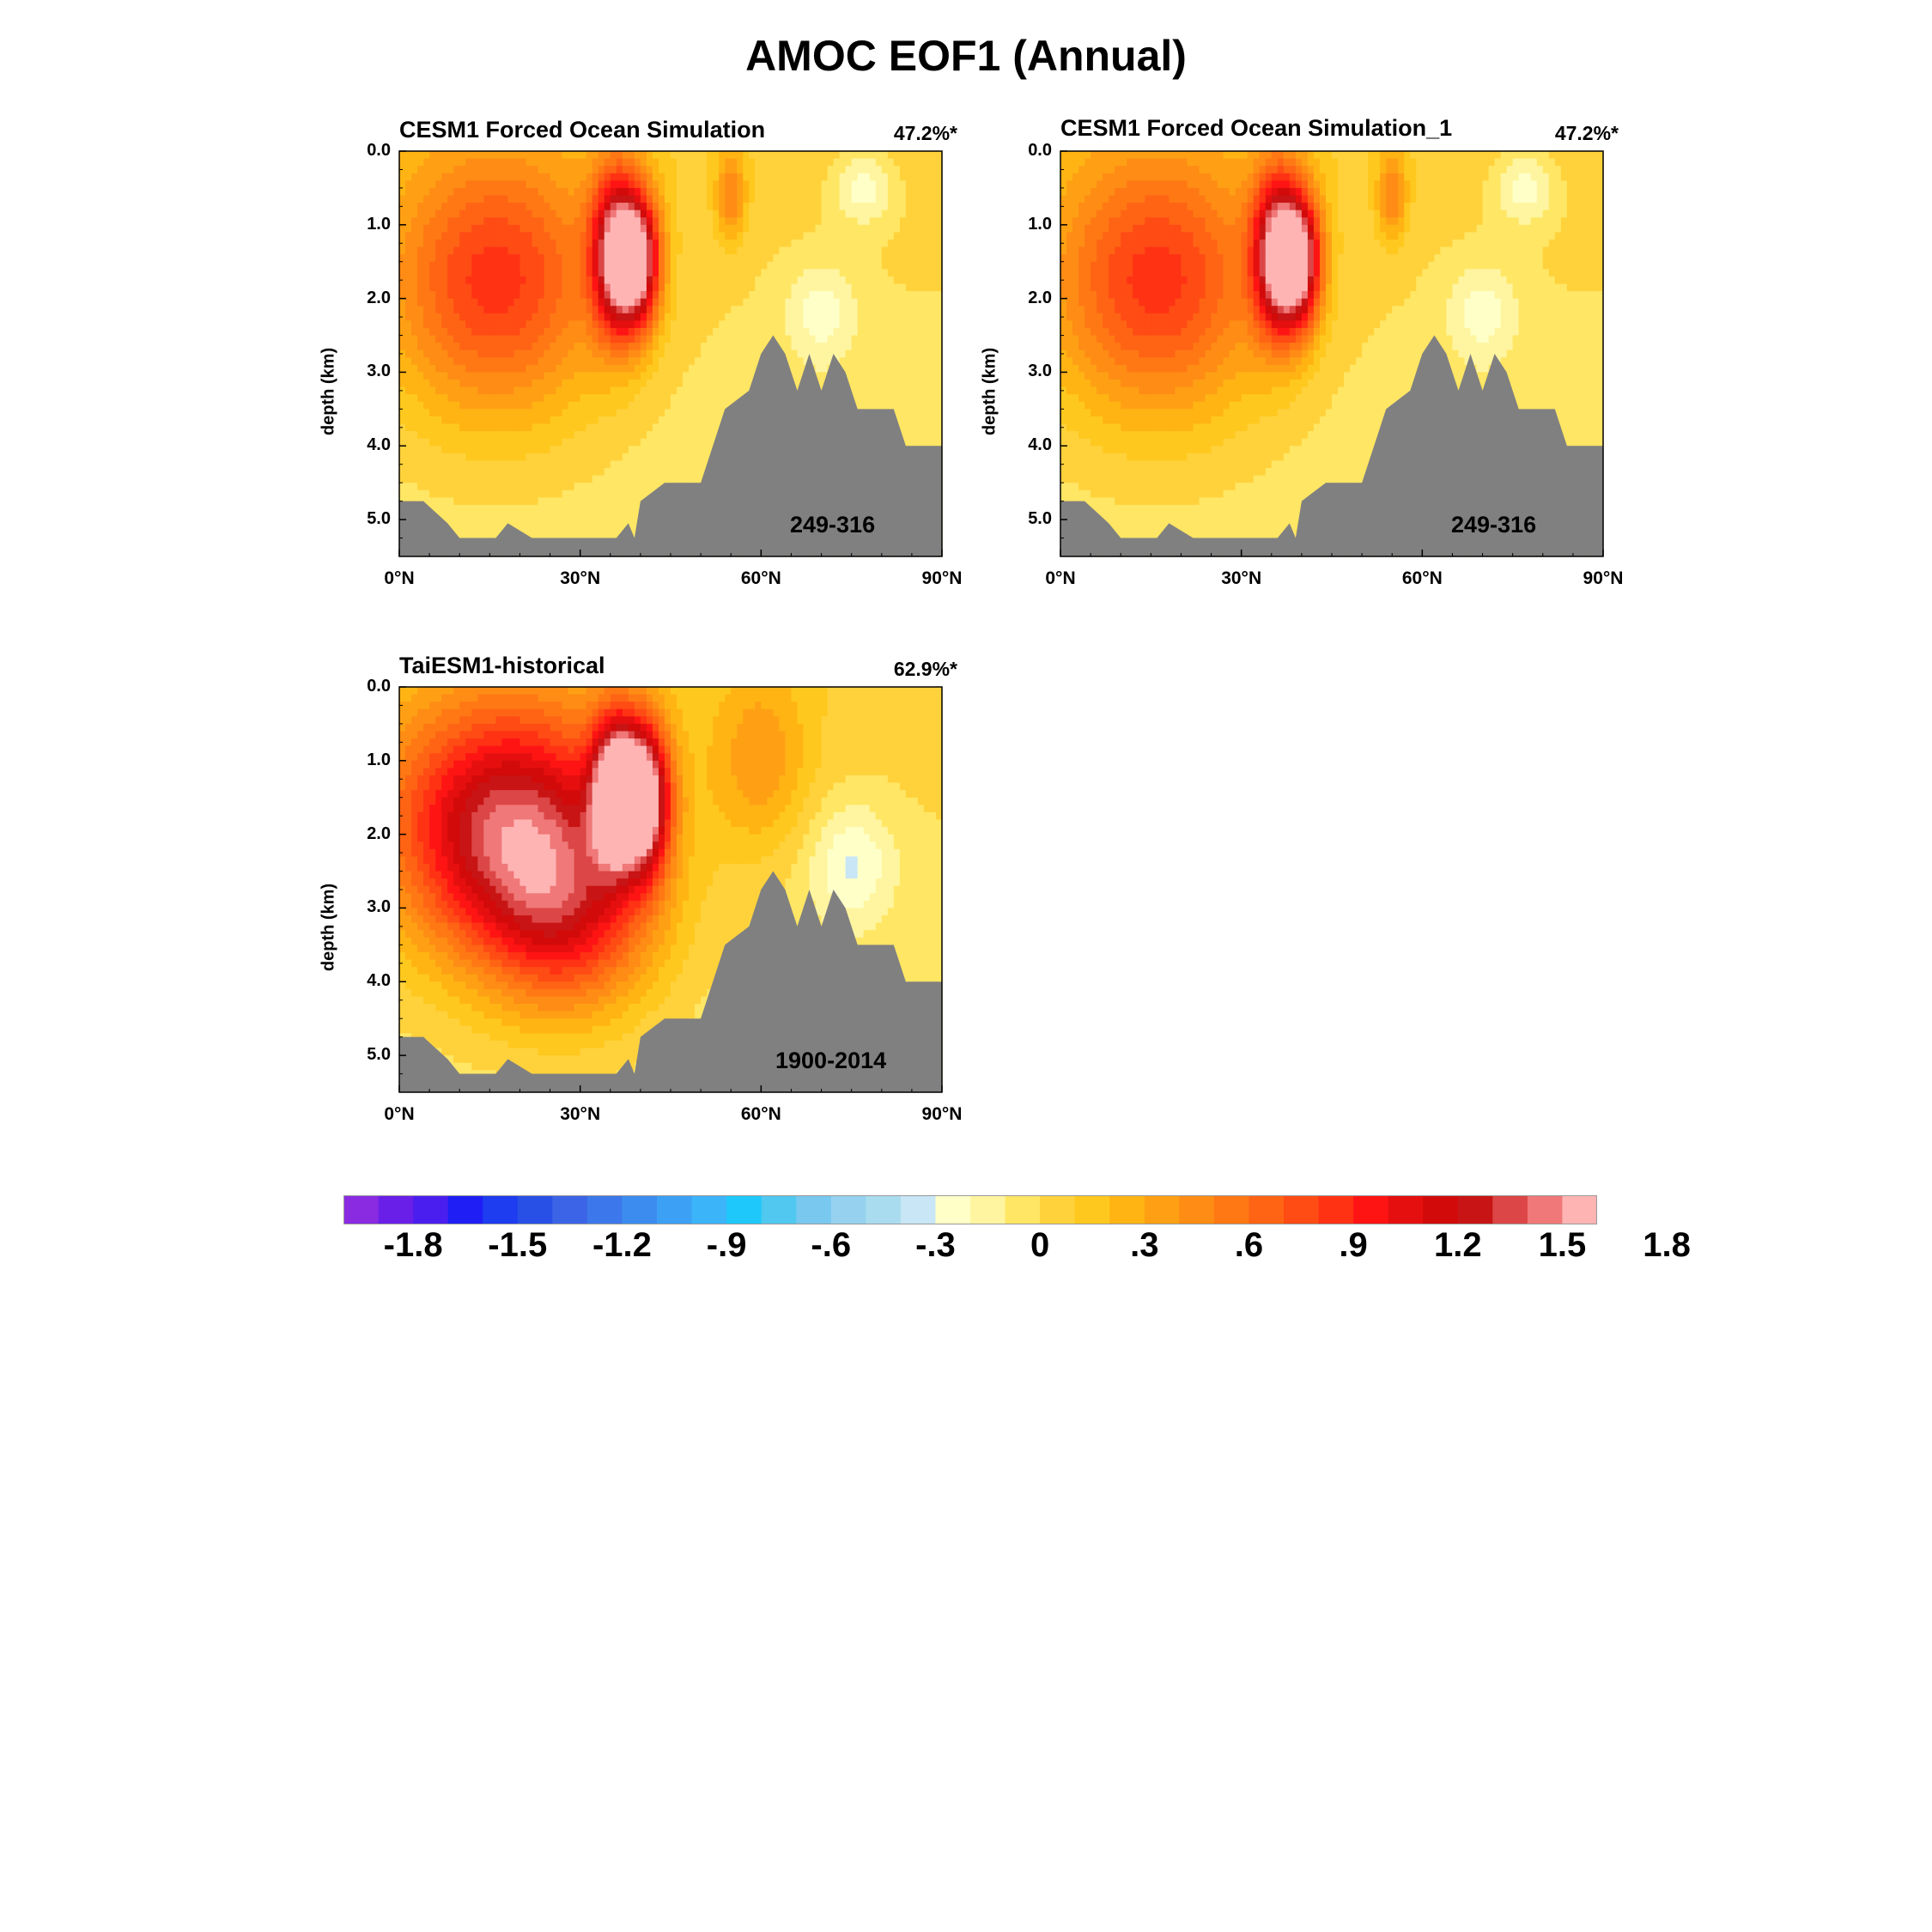 Image resolution: width=1932 pixels, height=1932 pixels. Describe the element at coordinates (1144, 1245) in the screenshot. I see `colorbar-label: .3` at that location.